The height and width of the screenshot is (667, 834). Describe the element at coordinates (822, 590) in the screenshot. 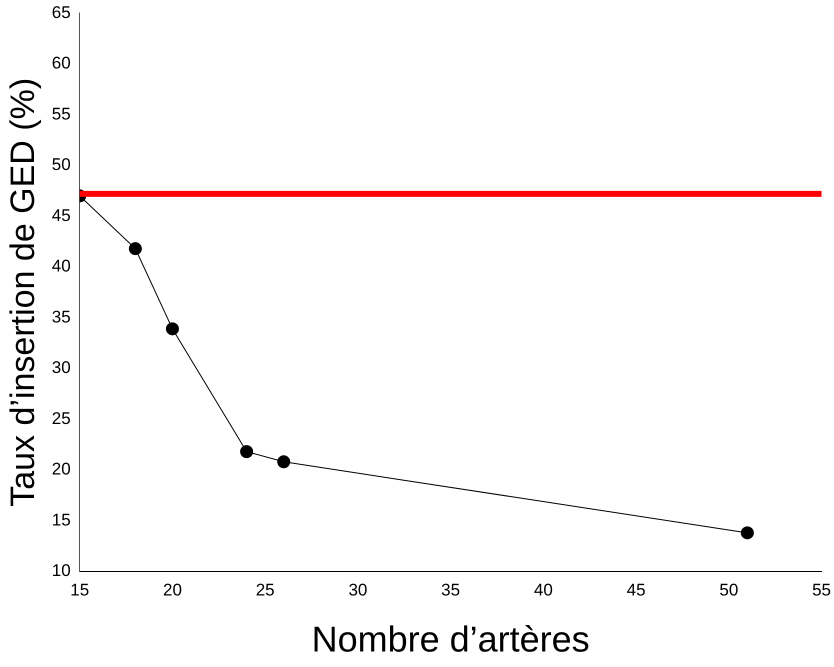

I see `x-tick-label: 55` at that location.